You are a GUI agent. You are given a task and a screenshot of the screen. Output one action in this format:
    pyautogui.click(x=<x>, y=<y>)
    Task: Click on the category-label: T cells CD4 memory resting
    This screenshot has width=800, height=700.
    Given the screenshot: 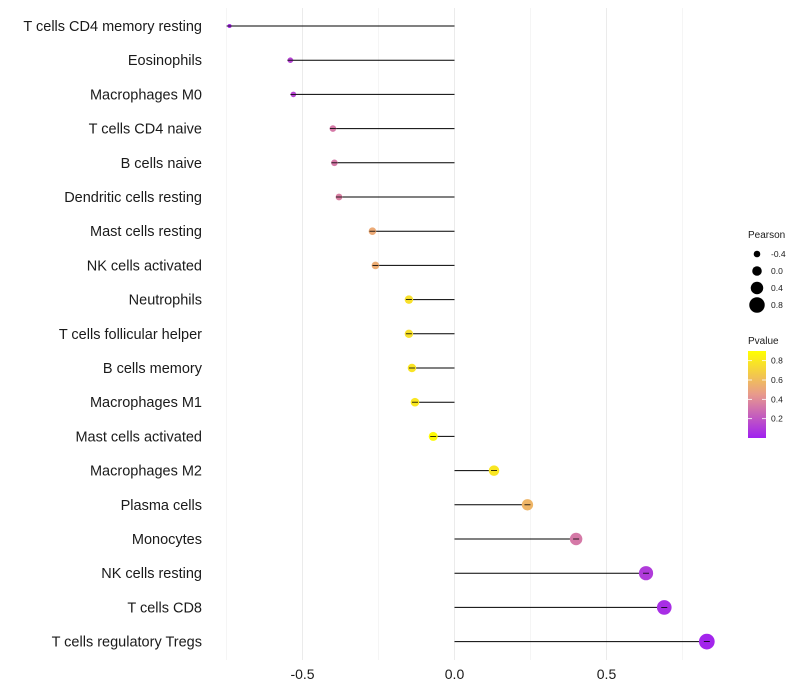 What is the action you would take?
    pyautogui.click(x=112, y=27)
    